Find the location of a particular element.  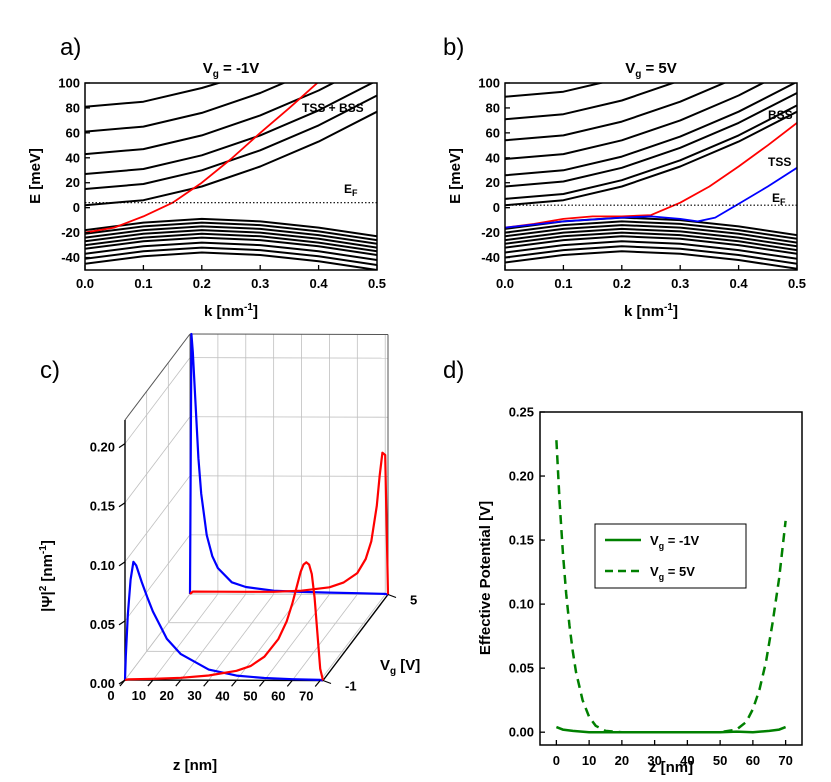

chart-b-title: Vg = 5V is located at coordinates (651, 70).